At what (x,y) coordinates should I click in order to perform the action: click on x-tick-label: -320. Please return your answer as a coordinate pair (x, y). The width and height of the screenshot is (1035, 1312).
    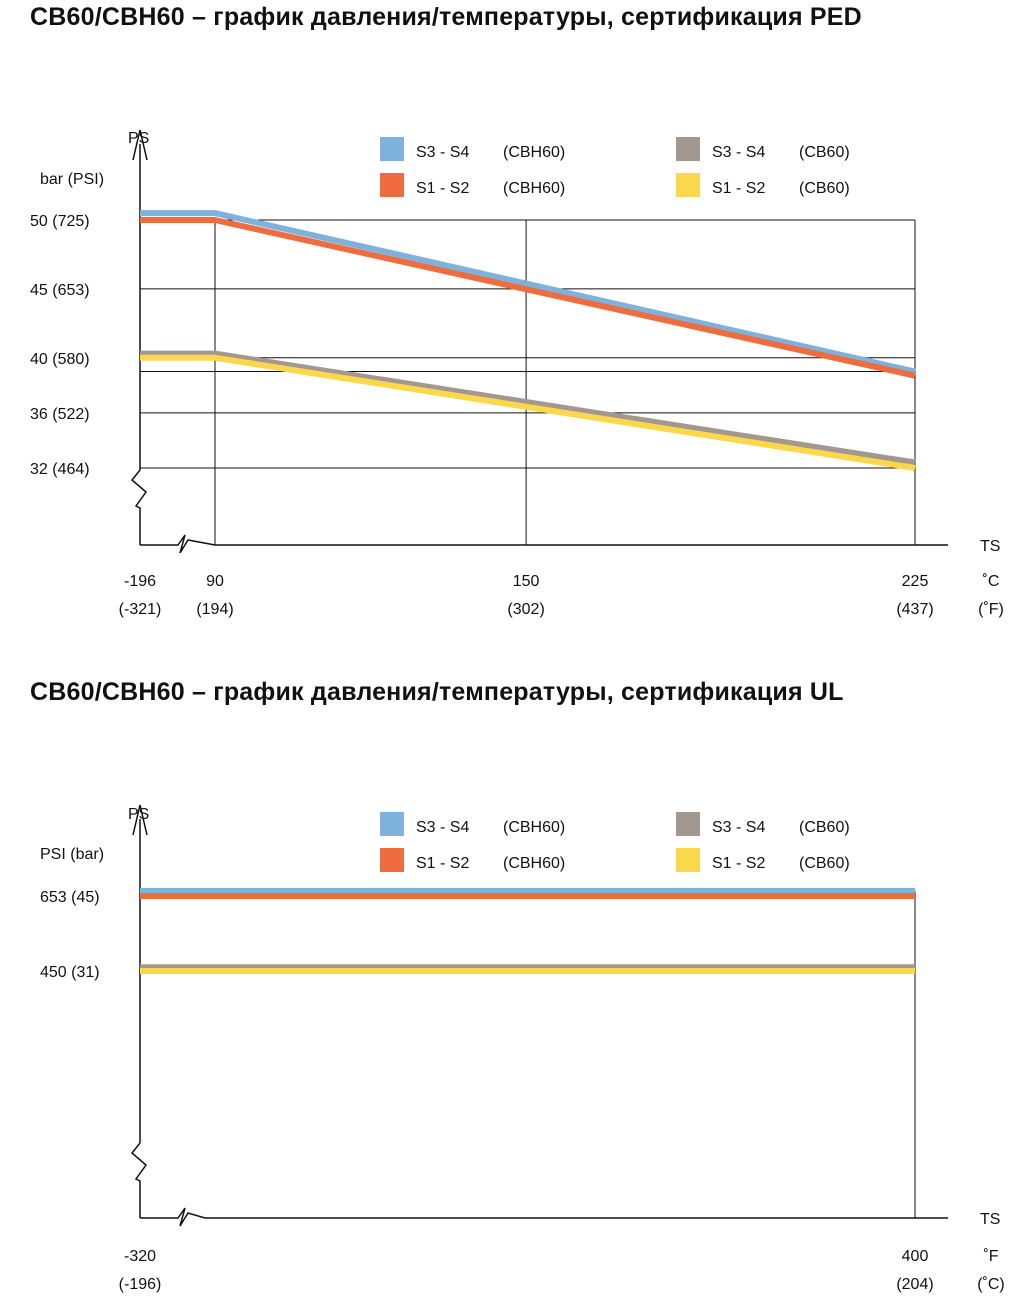
    Looking at the image, I should click on (140, 1256).